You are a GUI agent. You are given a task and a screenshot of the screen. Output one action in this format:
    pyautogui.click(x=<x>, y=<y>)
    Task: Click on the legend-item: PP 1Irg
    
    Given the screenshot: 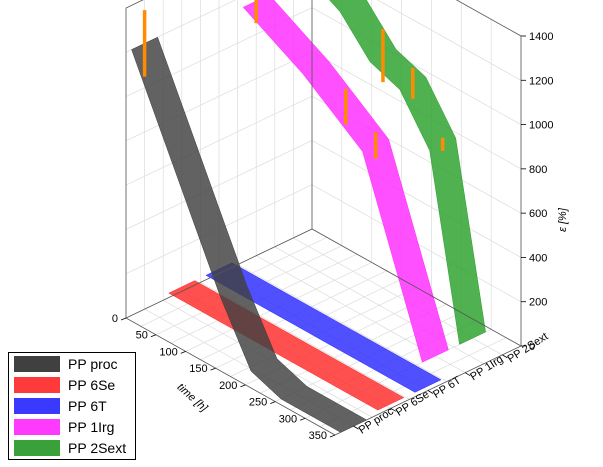 What is the action you would take?
    pyautogui.click(x=72, y=427)
    